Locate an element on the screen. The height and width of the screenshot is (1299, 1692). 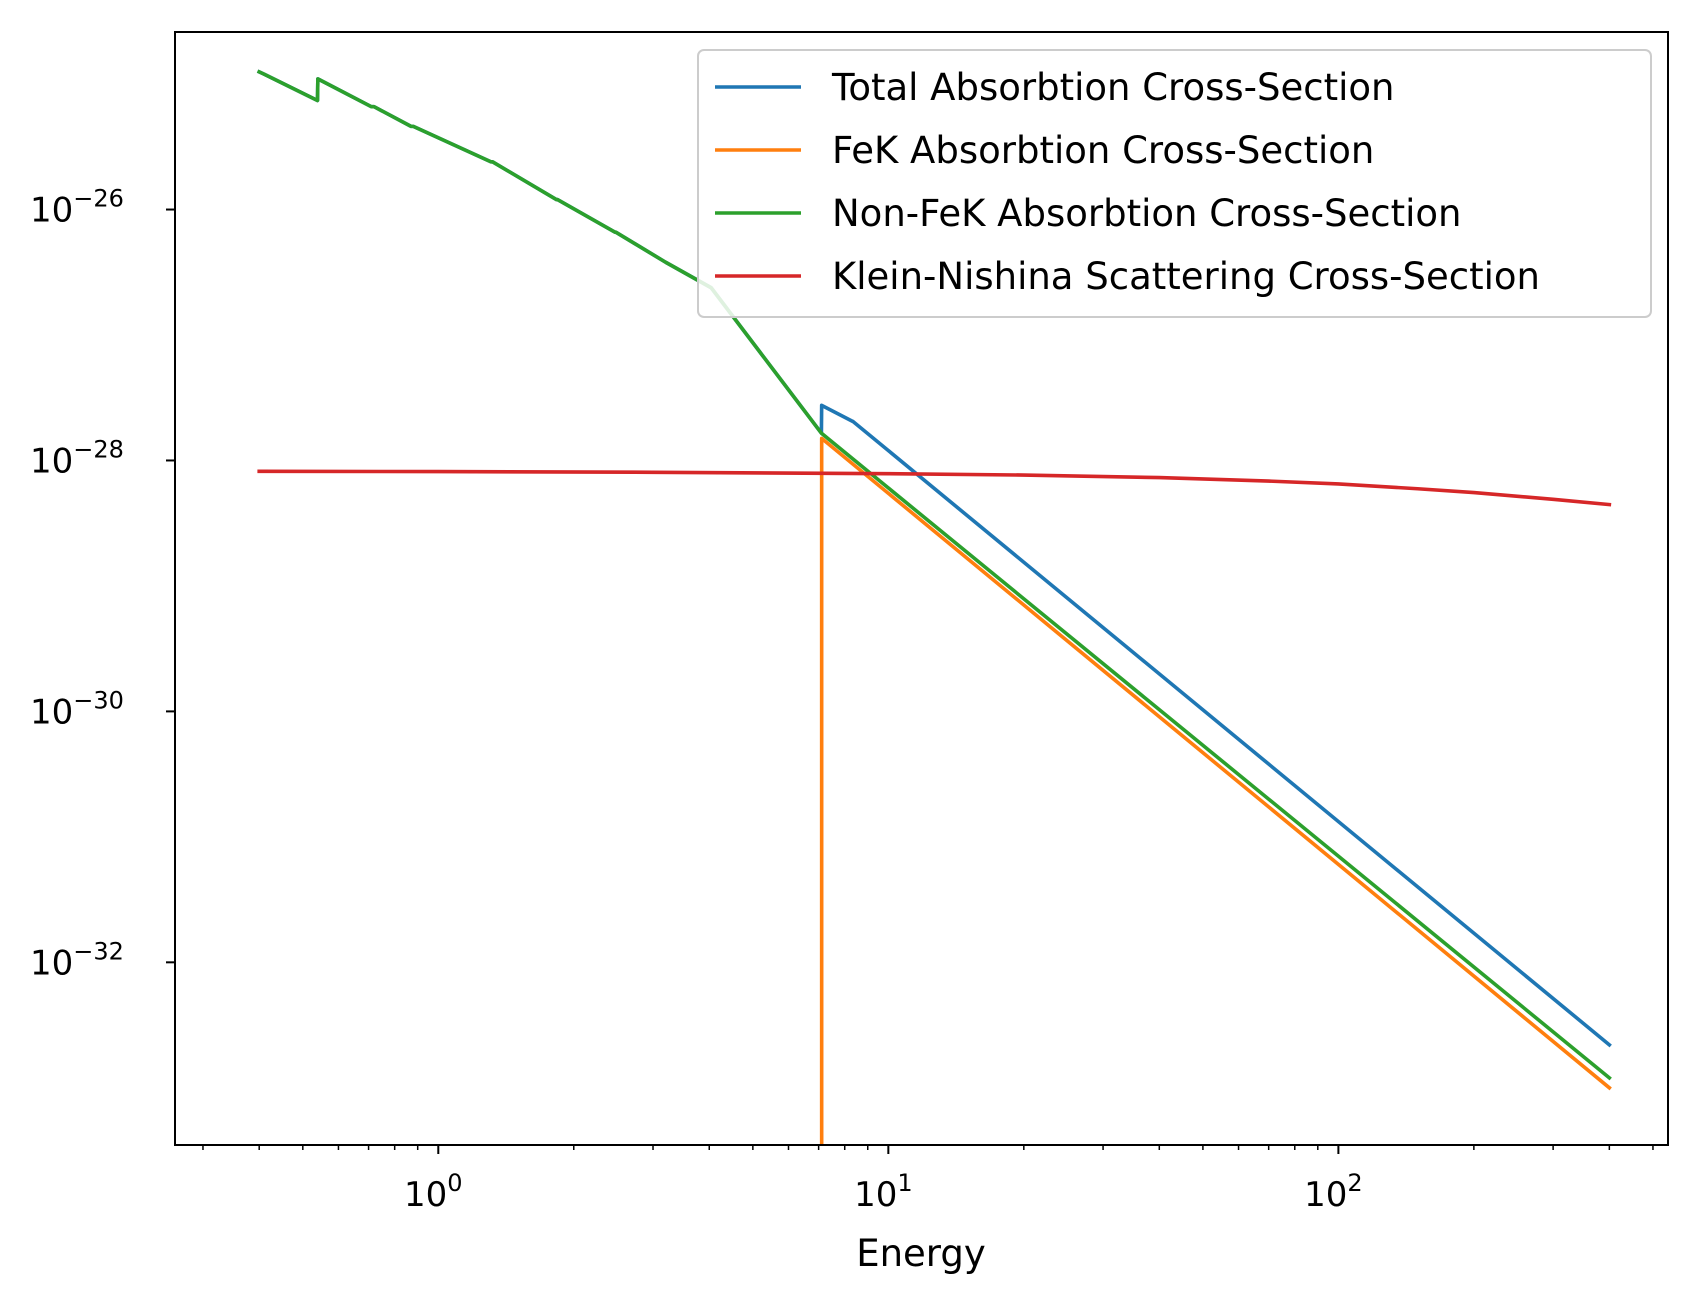
legend-label-1: FeK Absorbtion Cross-Section is located at coordinates (1103, 150).